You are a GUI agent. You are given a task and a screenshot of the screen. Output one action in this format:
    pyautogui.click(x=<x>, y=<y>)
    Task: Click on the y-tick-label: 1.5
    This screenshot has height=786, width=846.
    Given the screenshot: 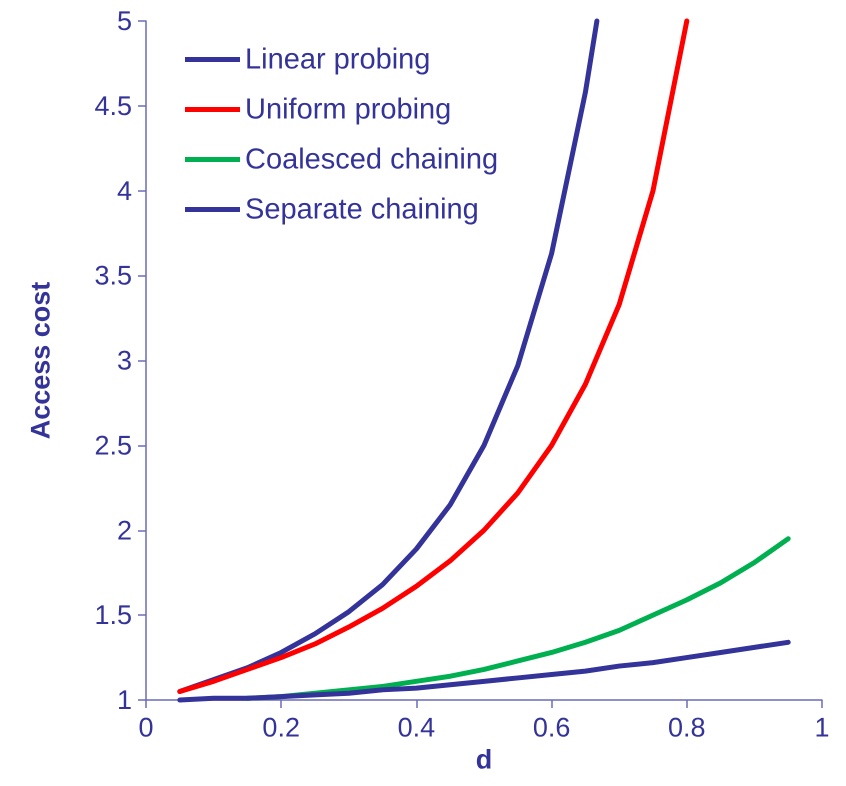 What is the action you would take?
    pyautogui.click(x=113, y=615)
    